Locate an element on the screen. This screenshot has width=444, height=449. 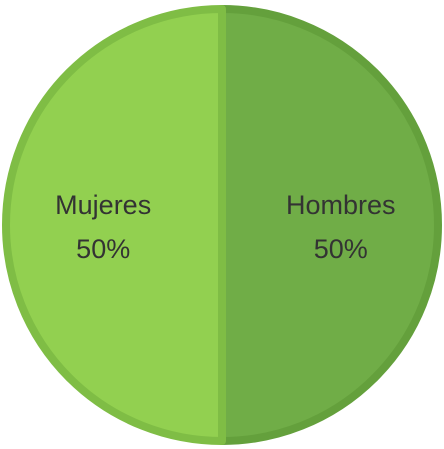
slice-label: Hombres is located at coordinates (341, 205).